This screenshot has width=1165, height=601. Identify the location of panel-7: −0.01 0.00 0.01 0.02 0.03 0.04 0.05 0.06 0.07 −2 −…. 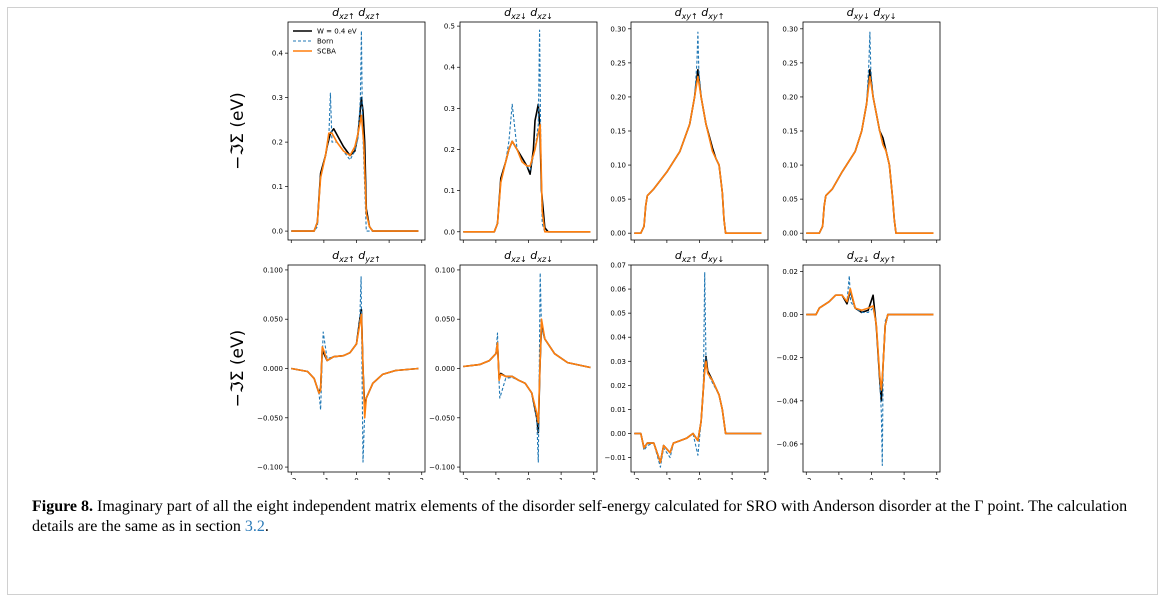
(687, 364).